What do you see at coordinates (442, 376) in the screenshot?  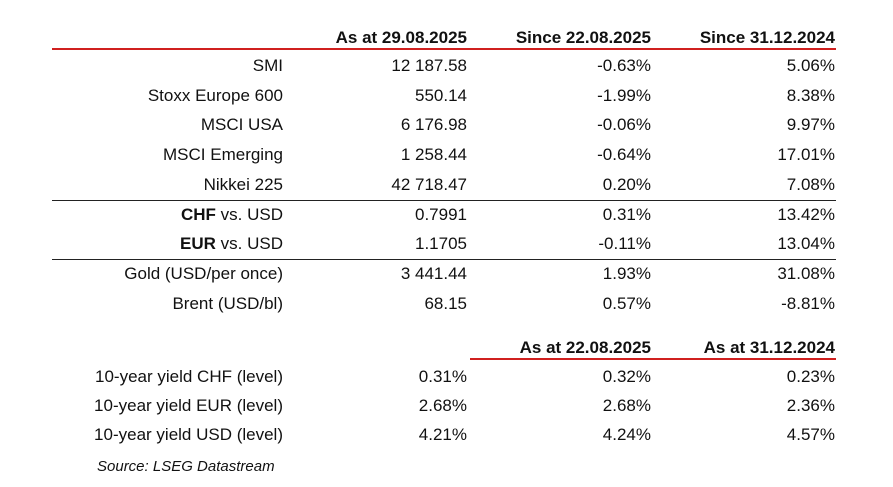 I see `row-value: 0.31%` at bounding box center [442, 376].